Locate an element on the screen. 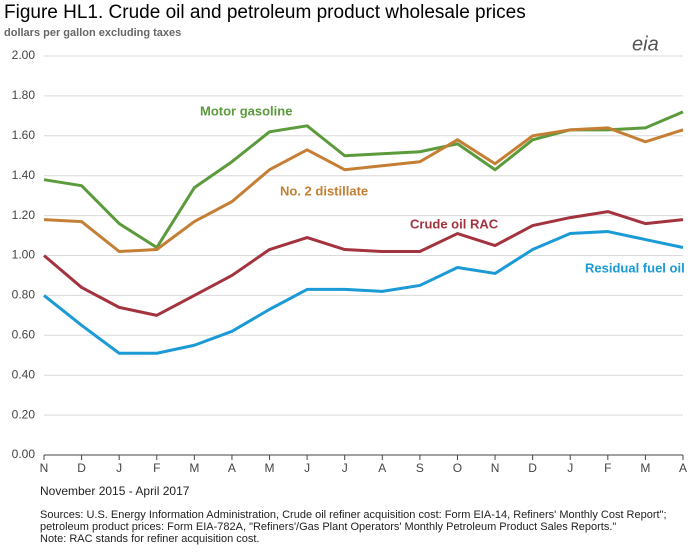 Image resolution: width=699 pixels, height=556 pixels. y-tick-label: 1.60 is located at coordinates (24, 135).